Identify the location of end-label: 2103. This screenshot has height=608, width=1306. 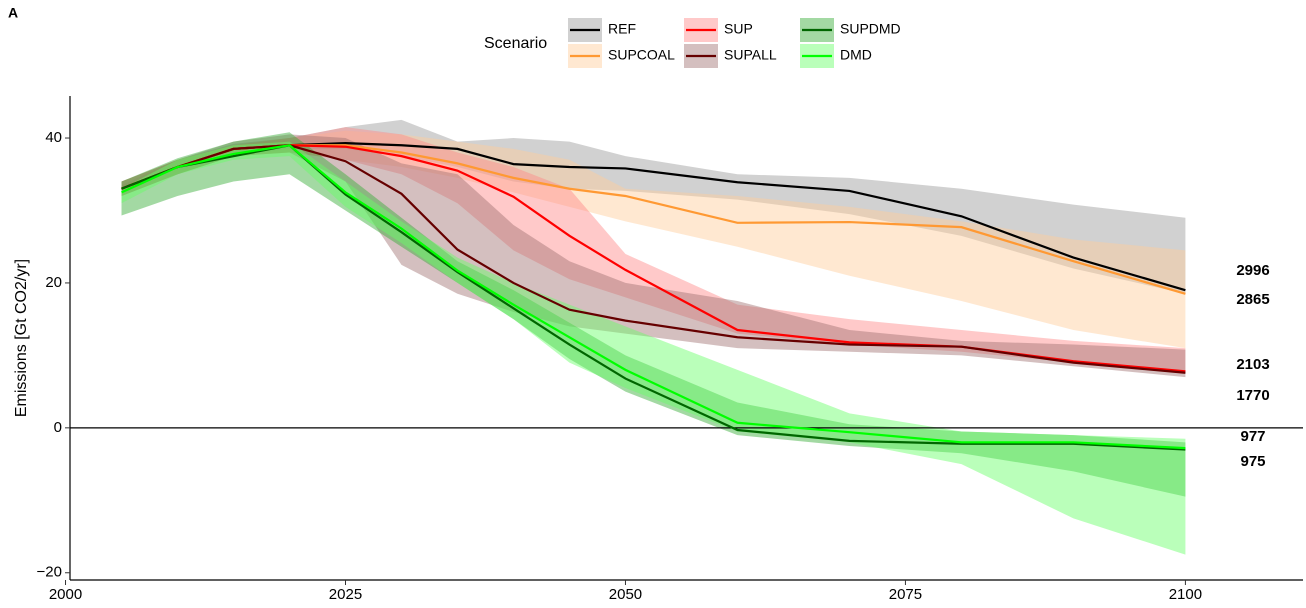
(1252, 364).